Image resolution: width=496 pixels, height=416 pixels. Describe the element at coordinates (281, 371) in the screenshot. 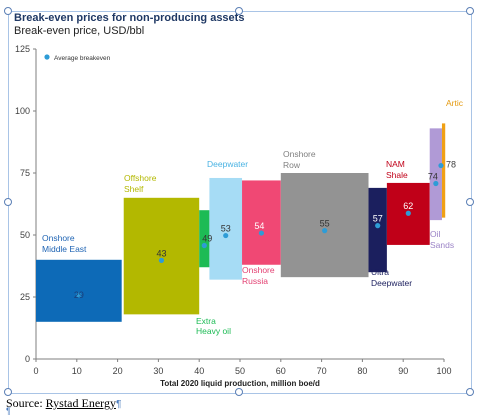

I see `x-tick-label: 60` at that location.